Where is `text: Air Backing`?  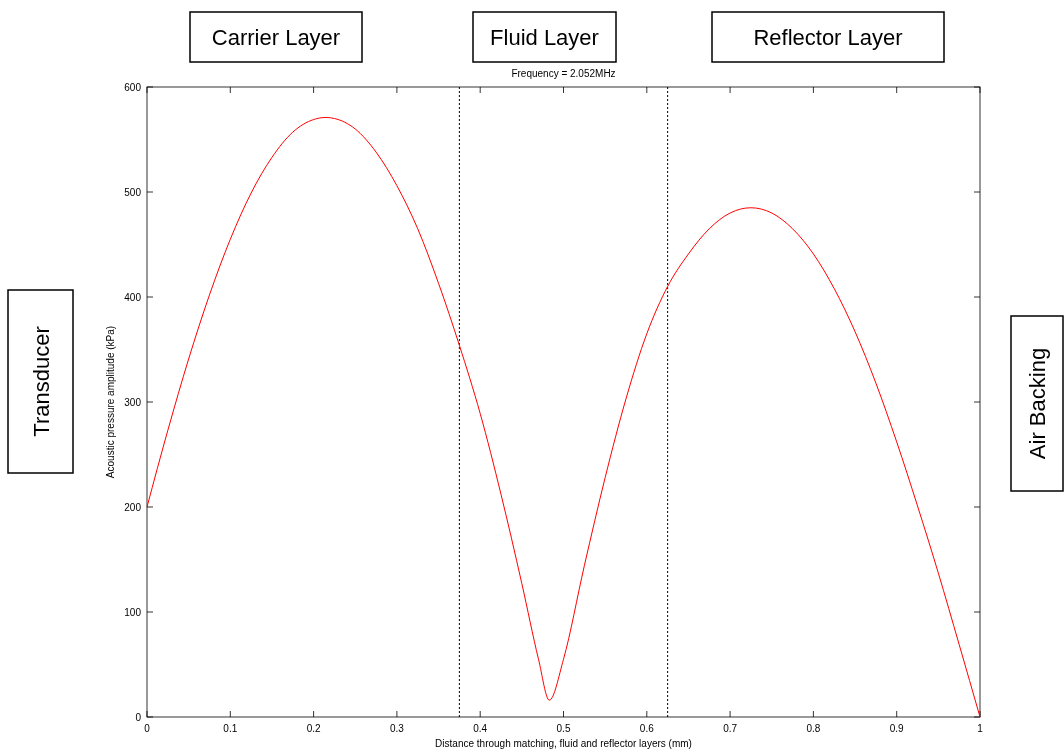
text: Air Backing is located at coordinates (1037, 403).